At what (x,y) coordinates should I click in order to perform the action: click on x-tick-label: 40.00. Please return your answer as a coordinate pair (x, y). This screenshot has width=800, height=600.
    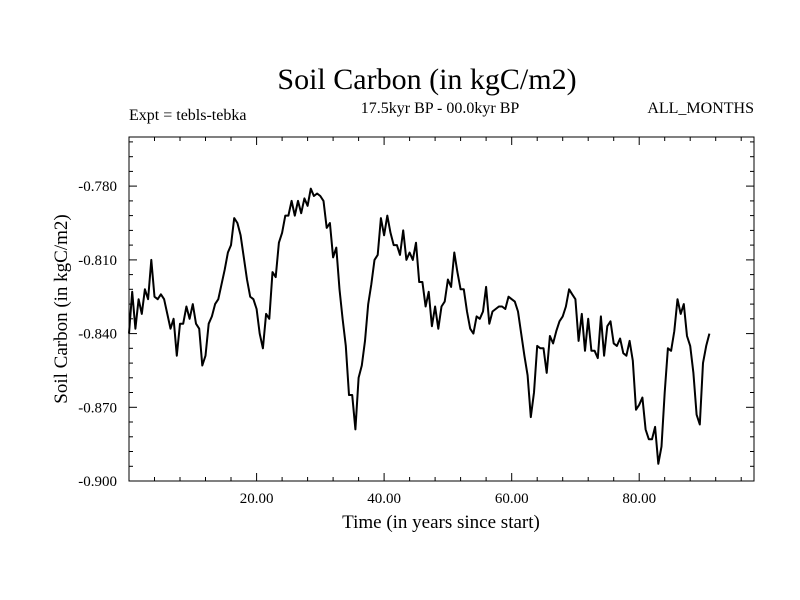
    Looking at the image, I should click on (384, 499).